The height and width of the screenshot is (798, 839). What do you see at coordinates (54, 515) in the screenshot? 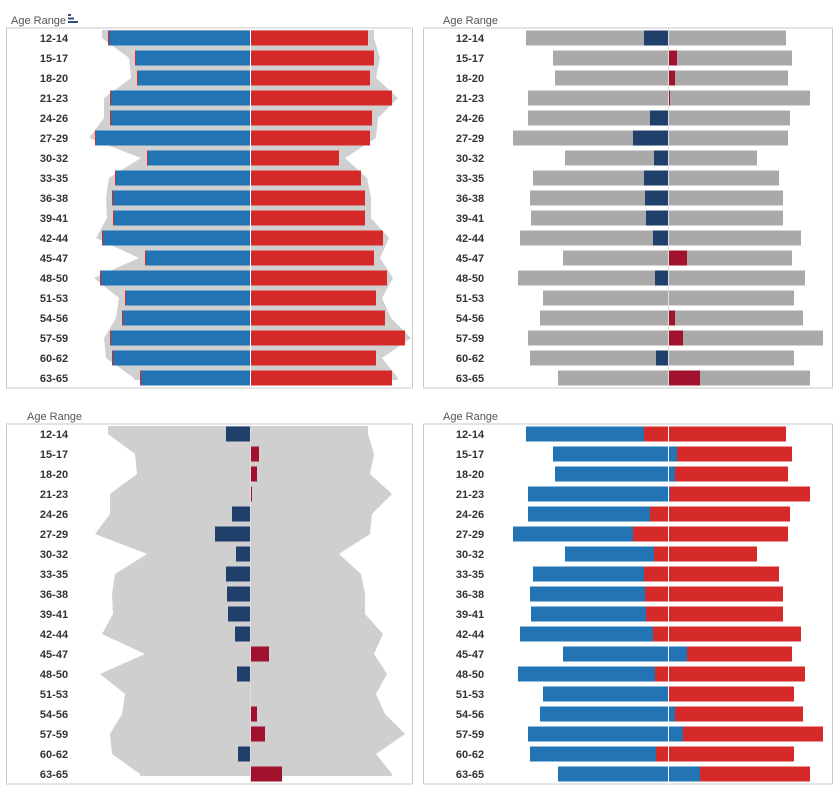
I see `age-range-label: 24-26` at bounding box center [54, 515].